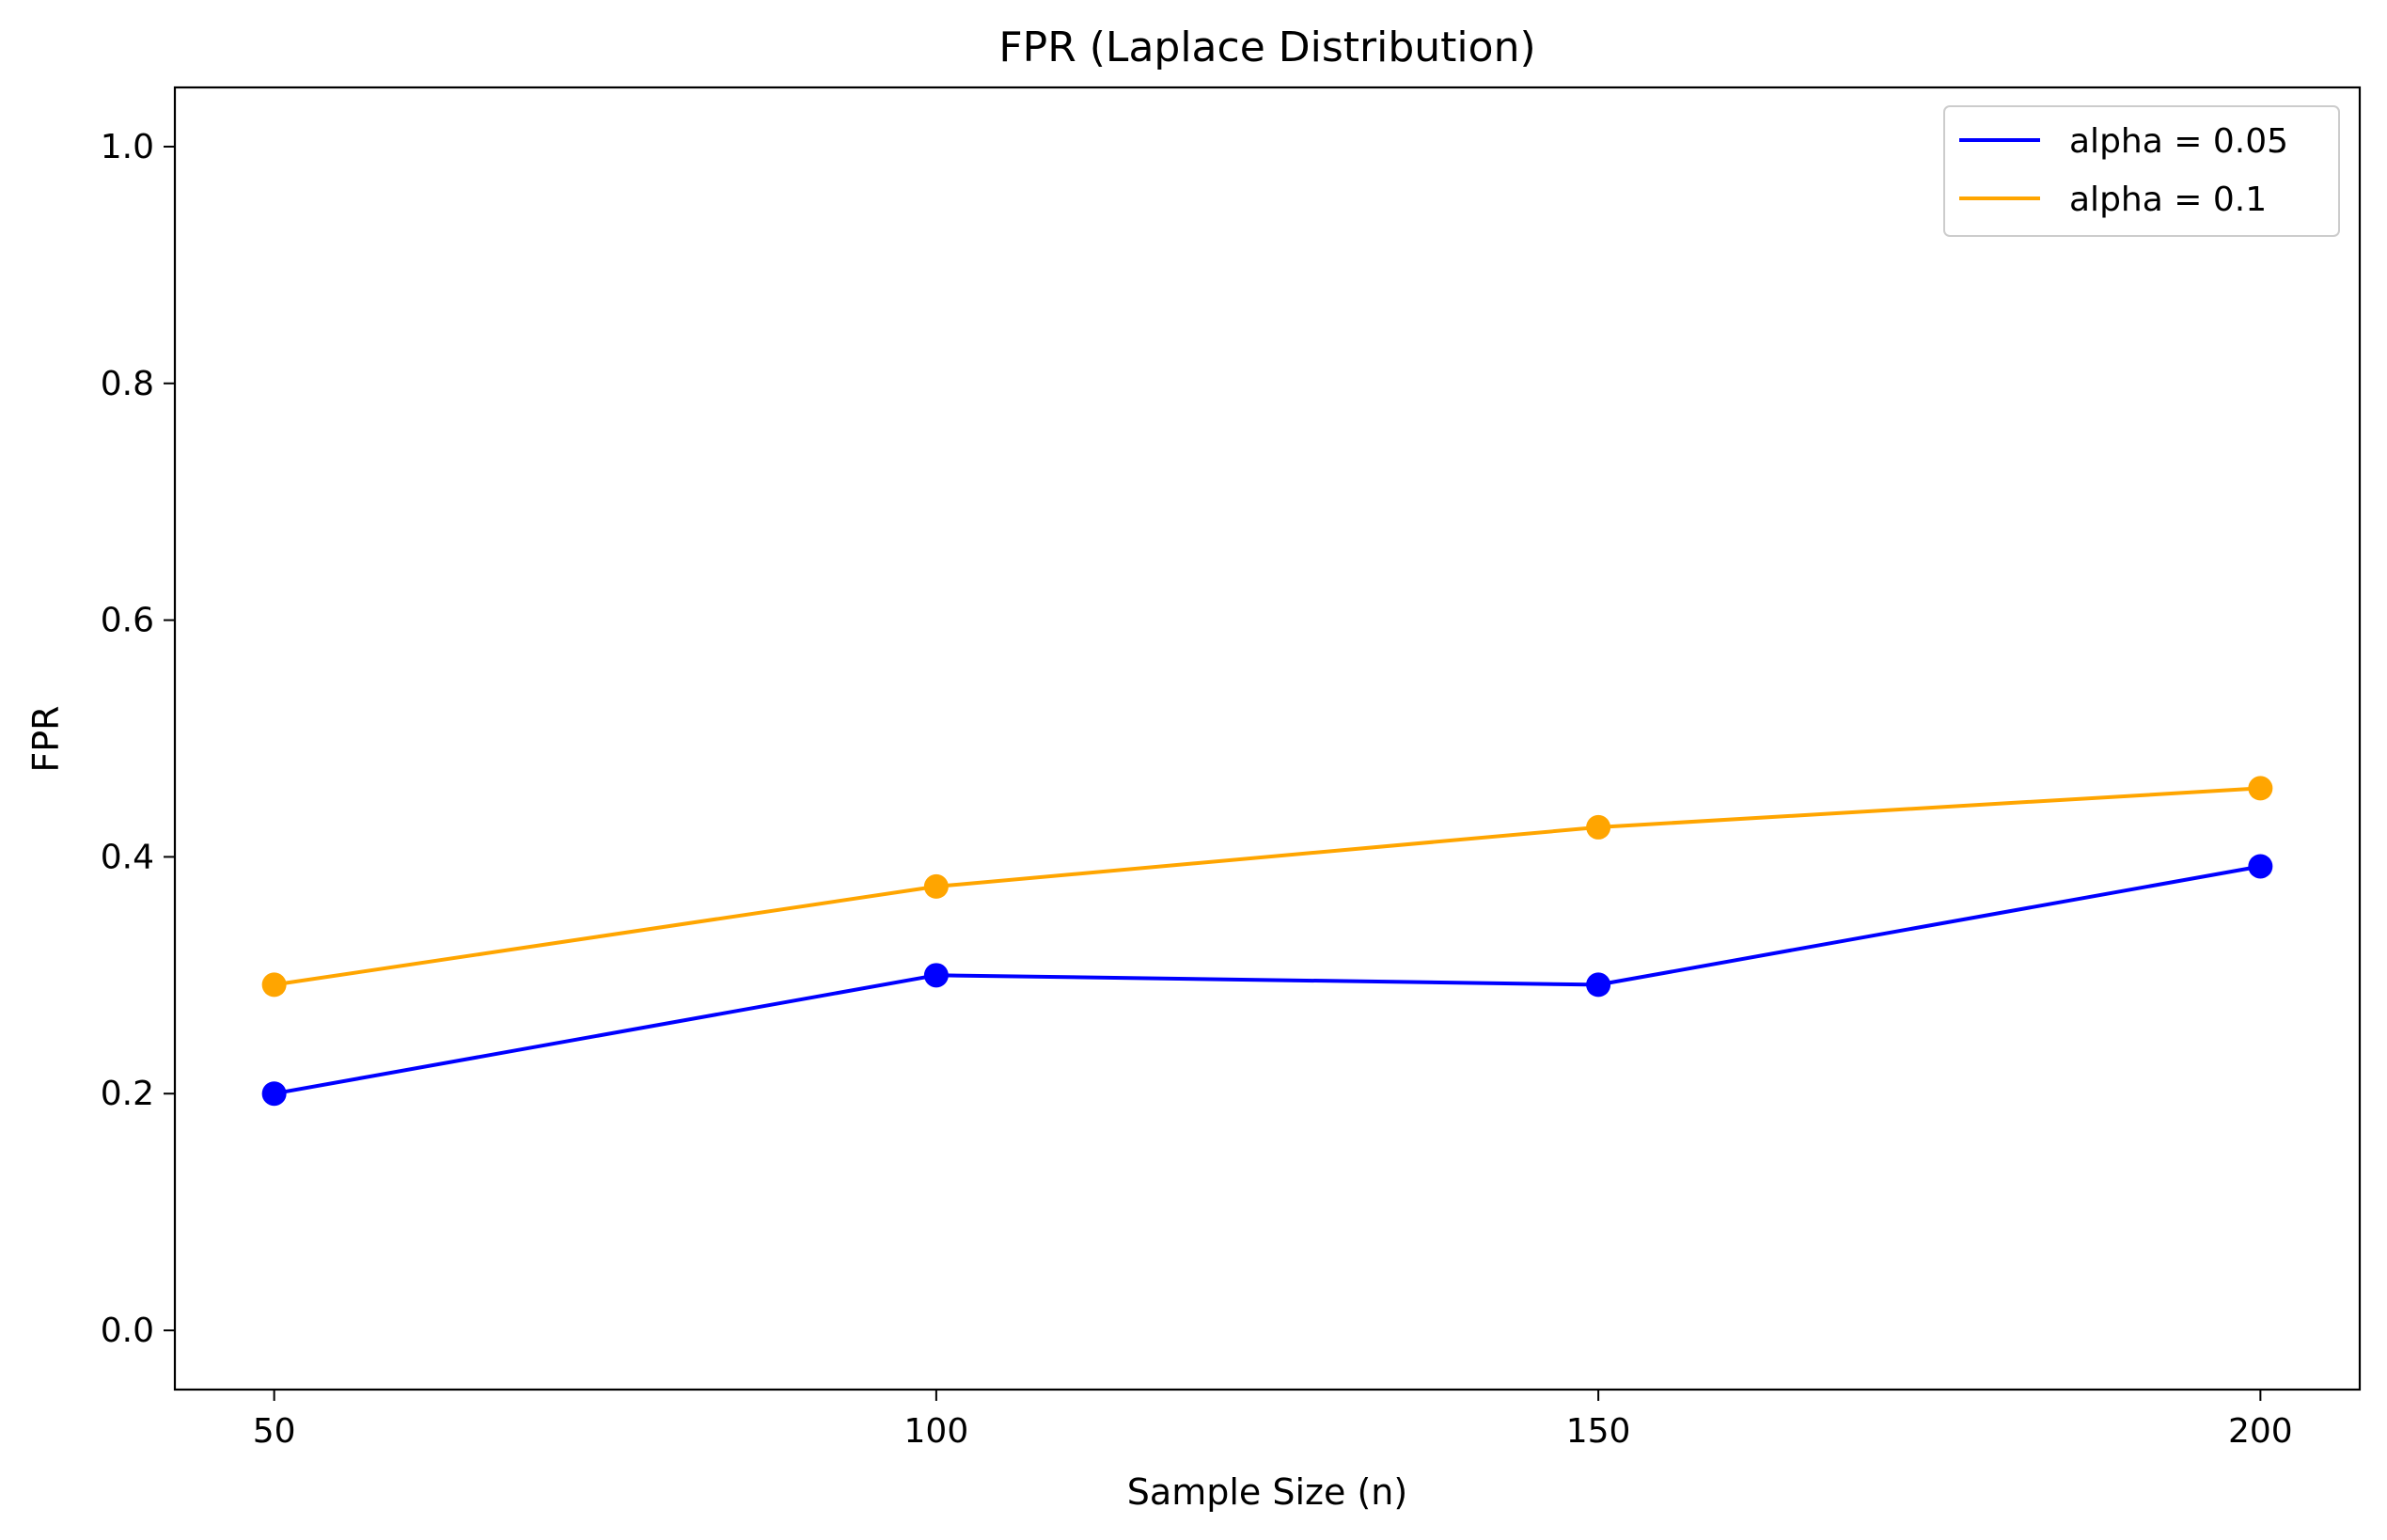  Describe the element at coordinates (1267, 1492) in the screenshot. I see `x-axis-label: Sample Size (n)` at that location.